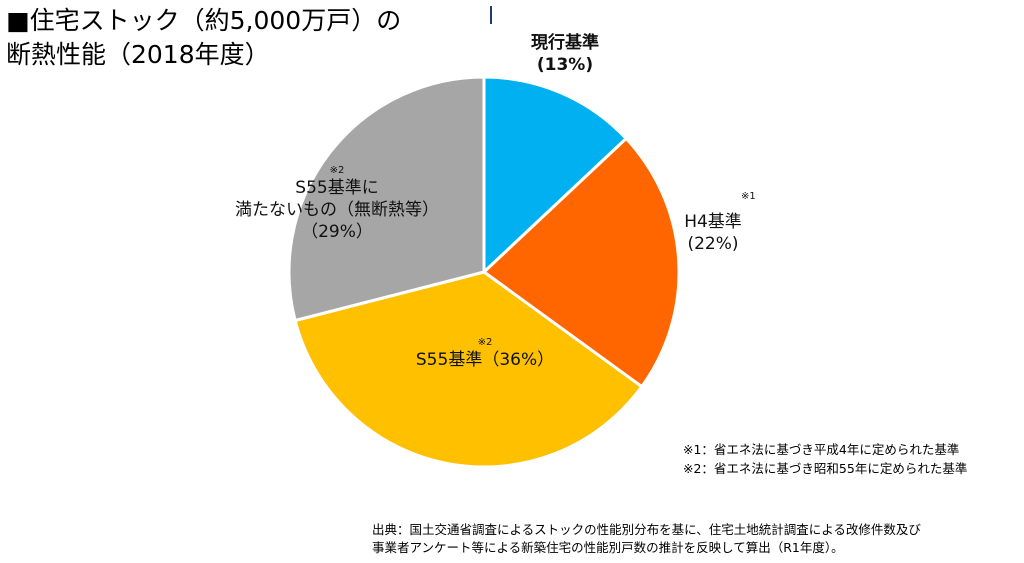 The height and width of the screenshot is (563, 1024). Describe the element at coordinates (565, 54) in the screenshot. I see `label-genko: 現行基準 (13%)` at that location.